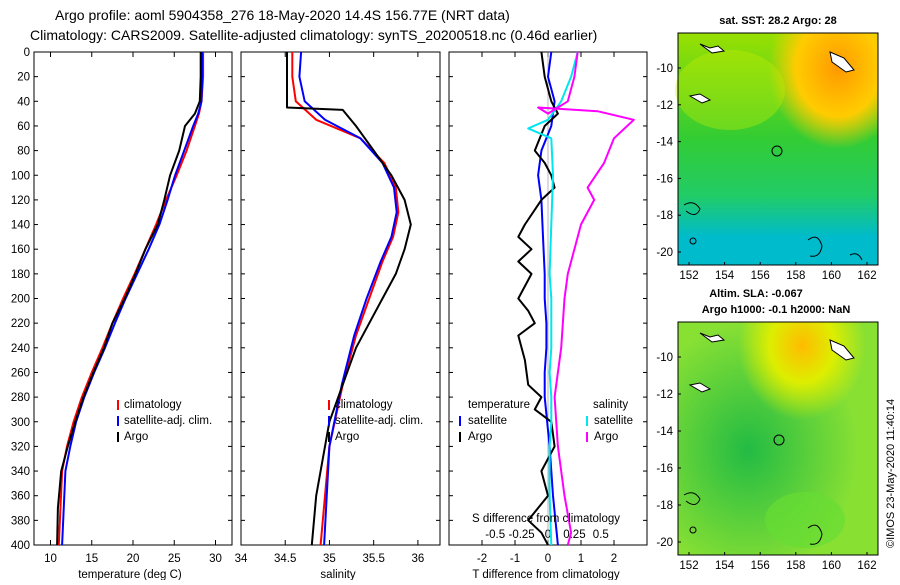 This screenshot has height=585, width=900. I want to click on sla-map-low-patch, so click(805, 520).